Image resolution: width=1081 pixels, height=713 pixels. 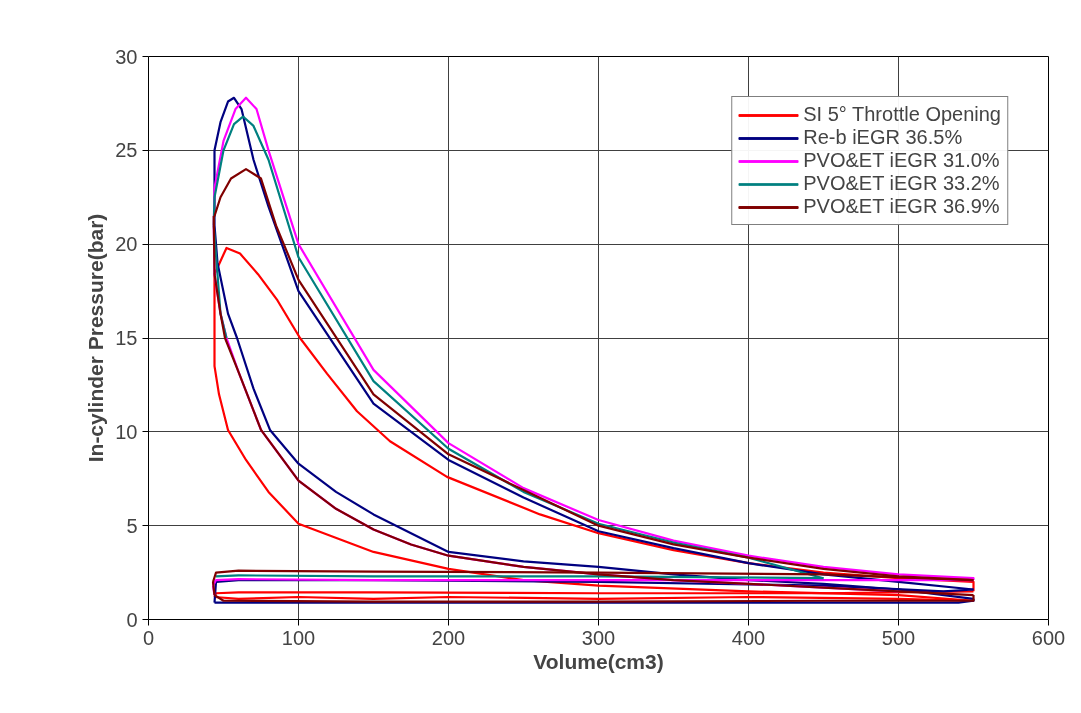 What do you see at coordinates (126, 338) in the screenshot?
I see `y-tick-label: 15` at bounding box center [126, 338].